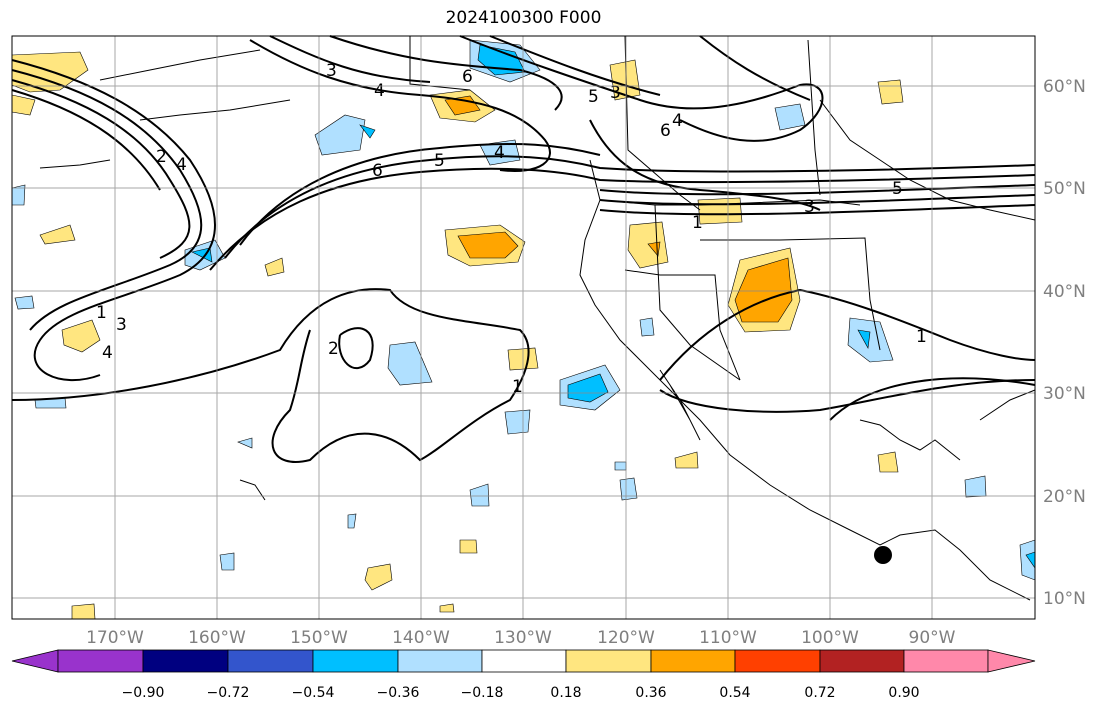 The height and width of the screenshot is (712, 1105). I want to click on colorbar-tick-label: 0.90, so click(903, 693).